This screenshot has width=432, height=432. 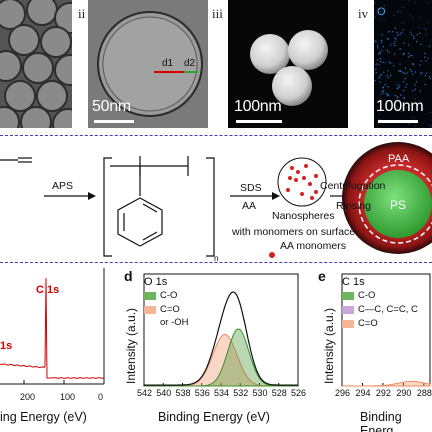 I want to click on core-boundary-dashed, so click(x=395, y=204).